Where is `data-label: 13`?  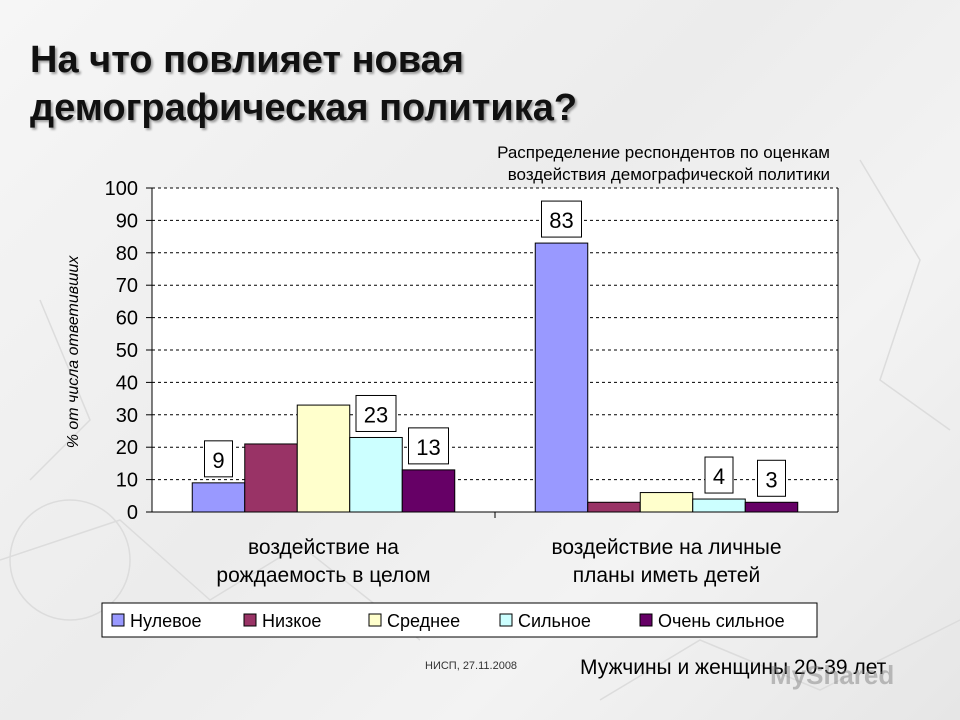 data-label: 13 is located at coordinates (428, 447).